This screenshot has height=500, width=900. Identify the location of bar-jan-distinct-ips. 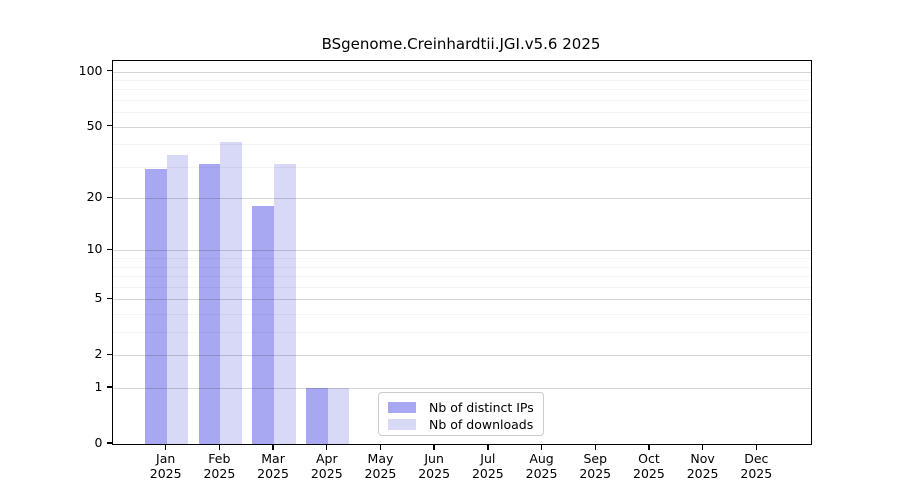
(155, 306).